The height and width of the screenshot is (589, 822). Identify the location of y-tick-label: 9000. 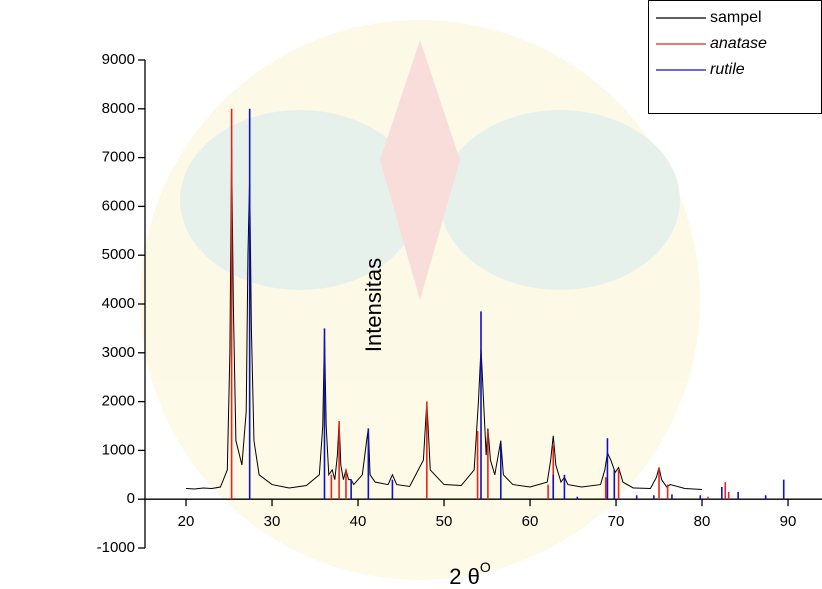
(118, 59).